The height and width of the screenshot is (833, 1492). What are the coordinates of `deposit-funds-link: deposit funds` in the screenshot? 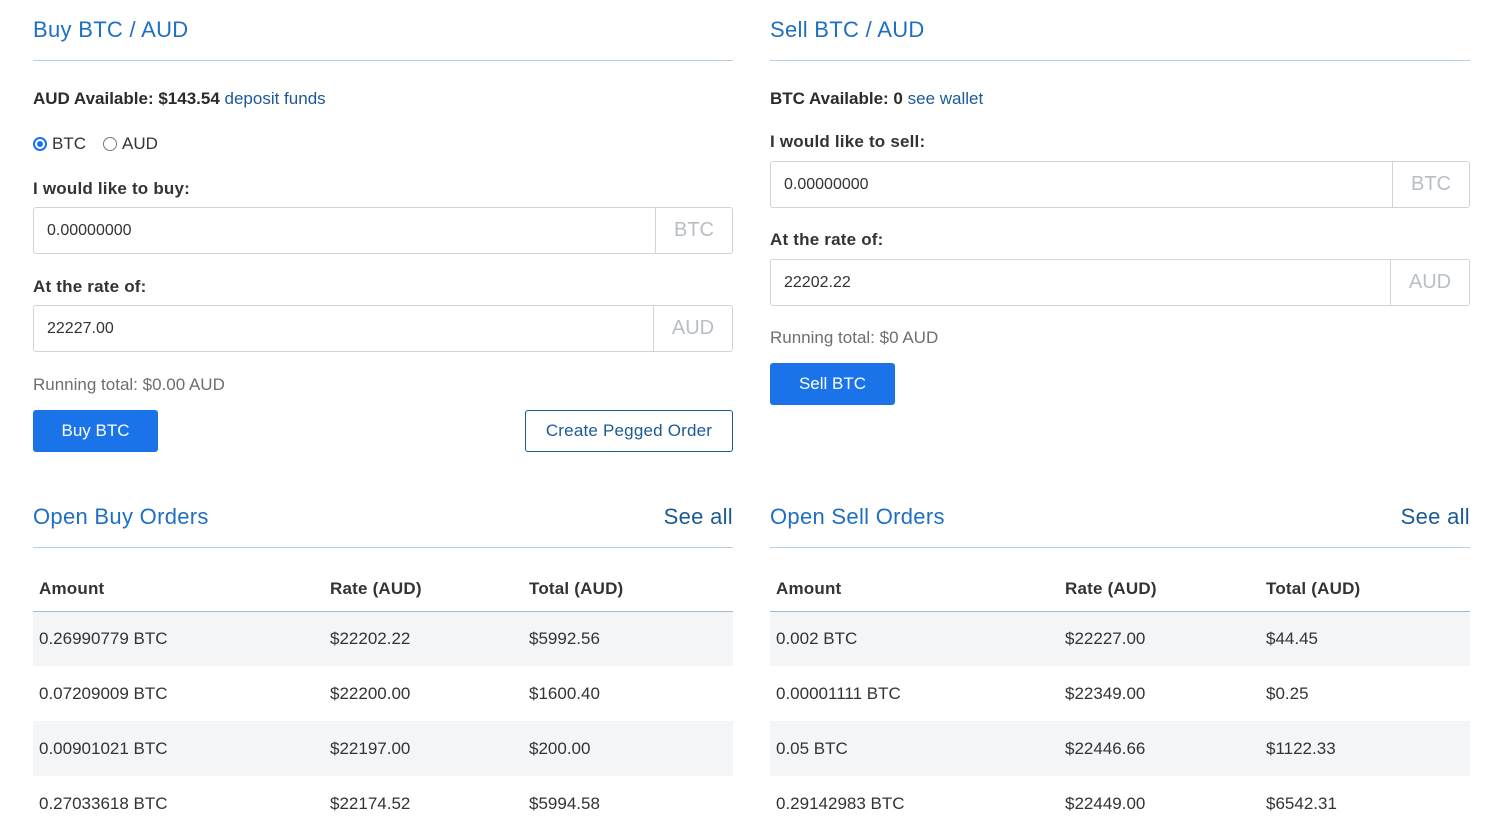 It's located at (275, 98).